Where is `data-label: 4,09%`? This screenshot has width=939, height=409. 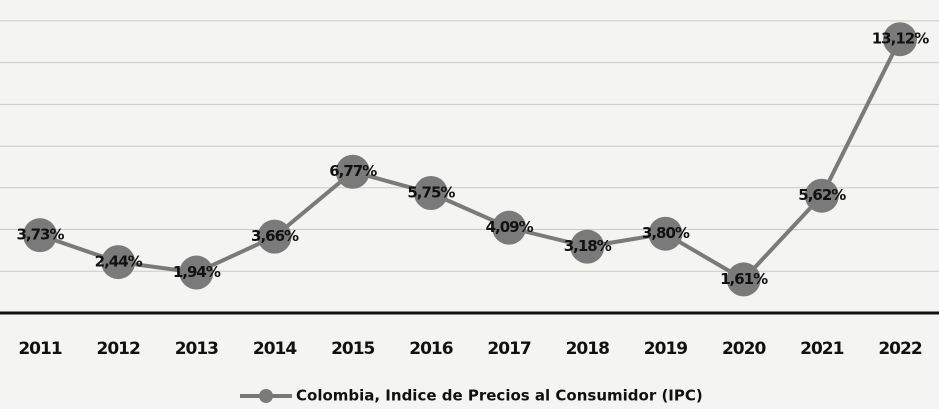 data-label: 4,09% is located at coordinates (510, 227).